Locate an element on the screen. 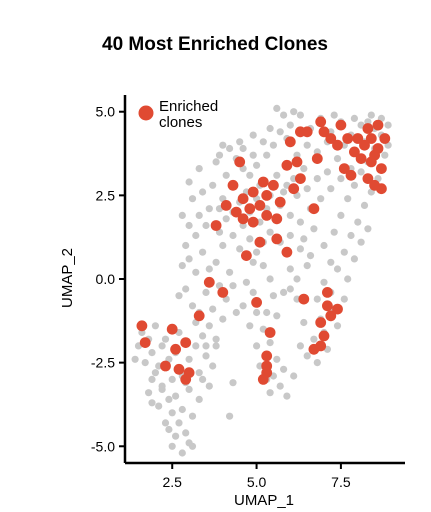 Image resolution: width=431 pixels, height=512 pixels. x-axis-title: UMAP_1 is located at coordinates (264, 500).